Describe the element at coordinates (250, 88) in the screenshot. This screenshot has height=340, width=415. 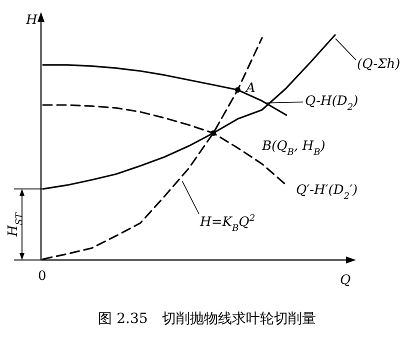
I see `annotation: A` at that location.